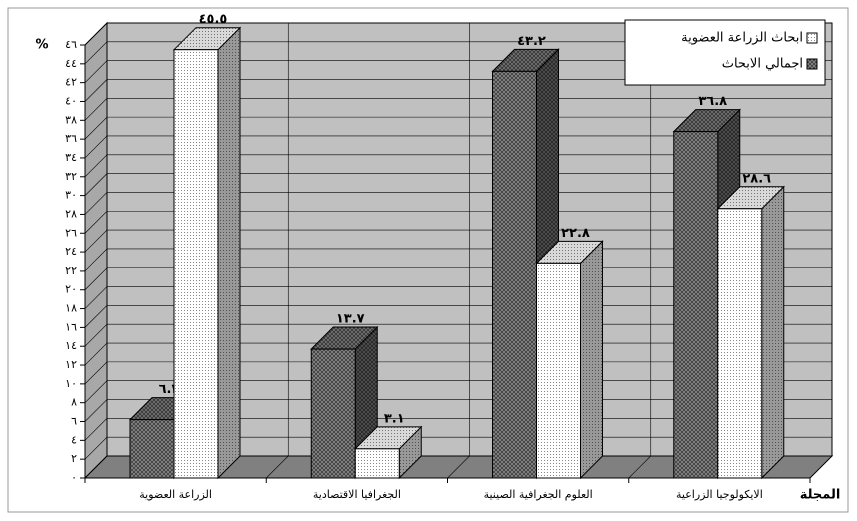 This screenshot has height=521, width=857. What do you see at coordinates (74, 458) in the screenshot?
I see `y-tick-label: ٢` at bounding box center [74, 458].